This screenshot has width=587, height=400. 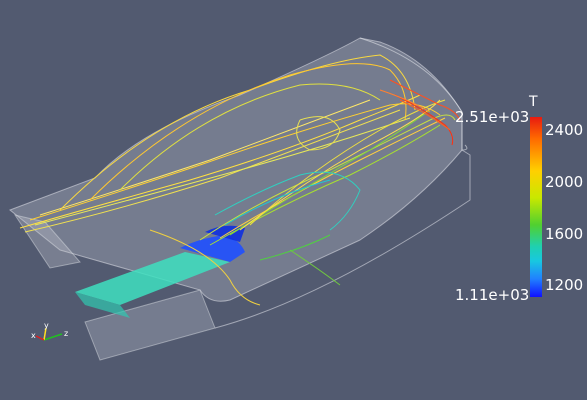 I want to click on colorbar-max-label: 2.51e+03, so click(x=492, y=117).